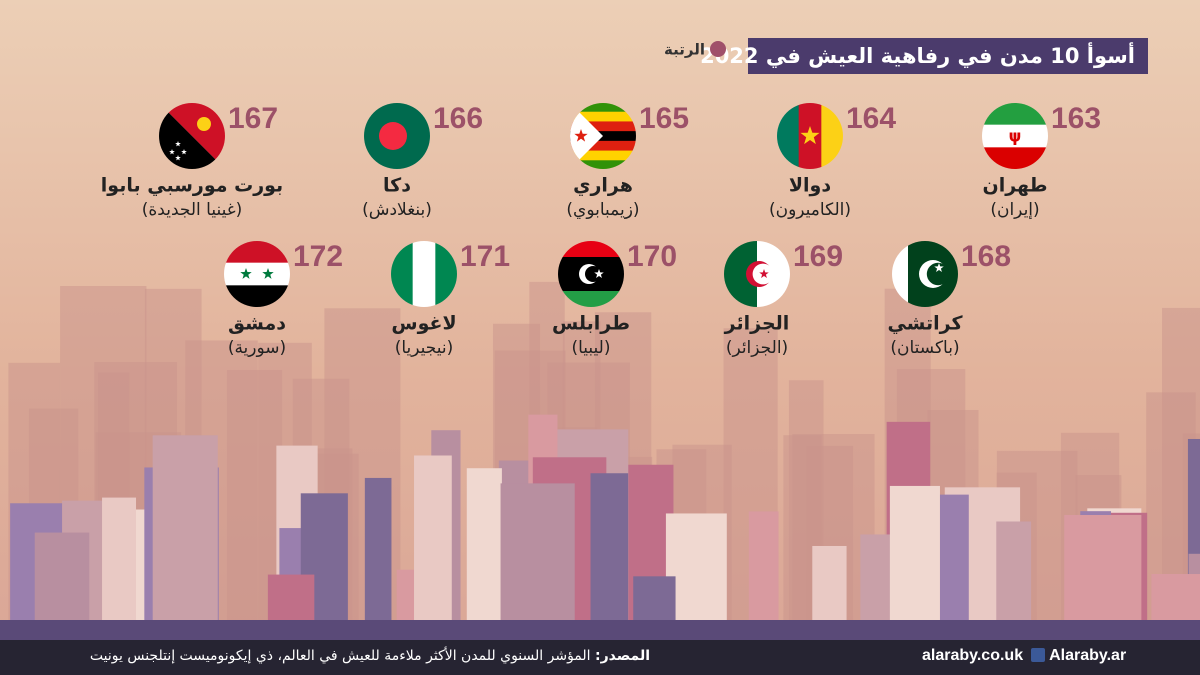 The width and height of the screenshot is (1200, 675). I want to click on facebook-icon, so click(1038, 655).